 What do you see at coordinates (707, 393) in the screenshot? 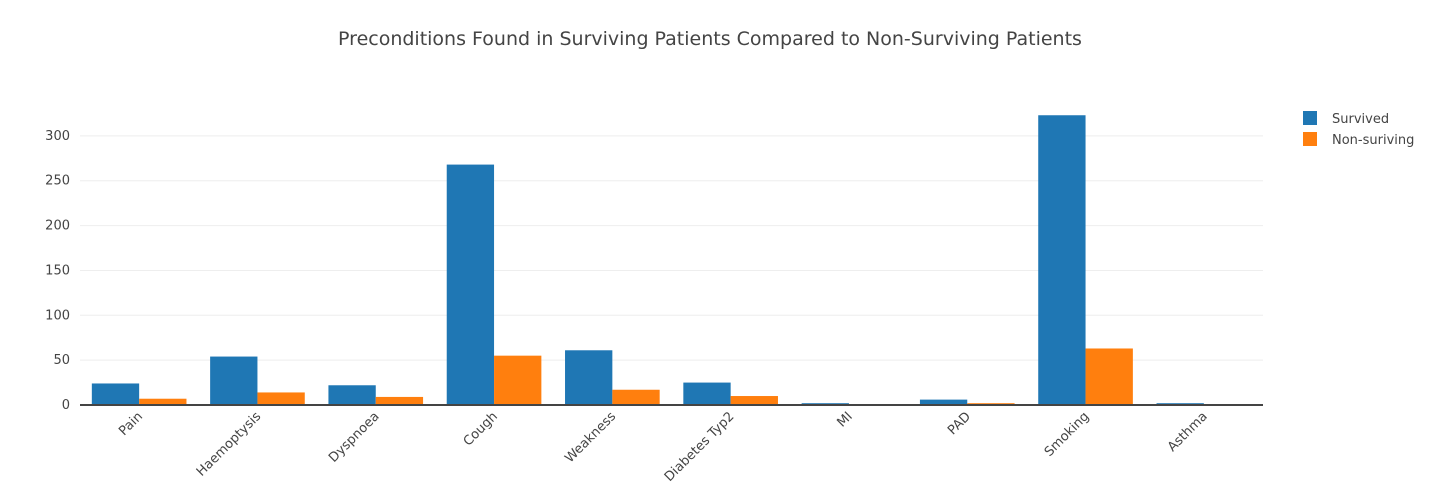
I see `bar-survived-diabetes-typ2` at bounding box center [707, 393].